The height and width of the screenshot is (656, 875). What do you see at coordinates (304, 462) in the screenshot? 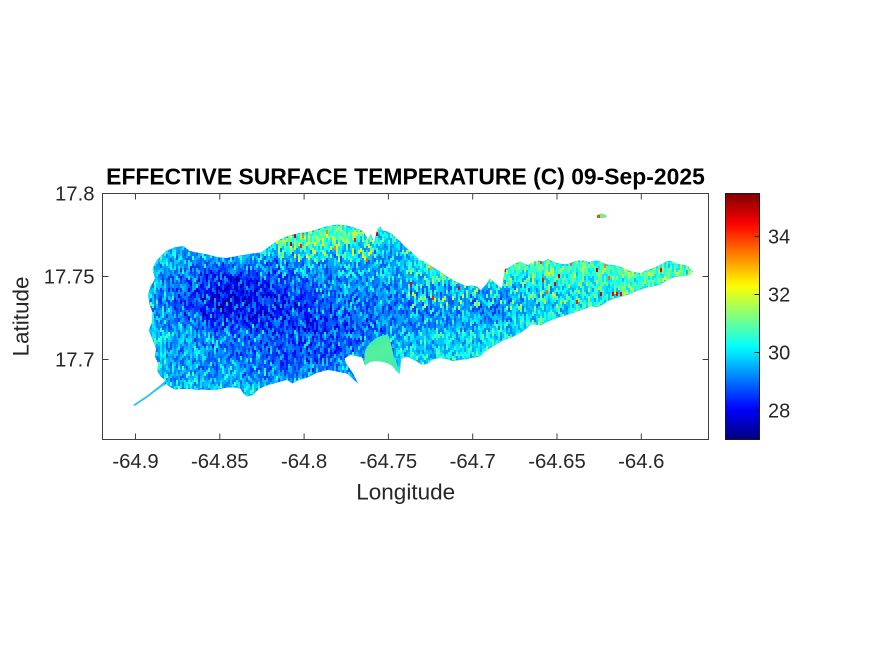
I see `svg-text: -64.8` at bounding box center [304, 462].